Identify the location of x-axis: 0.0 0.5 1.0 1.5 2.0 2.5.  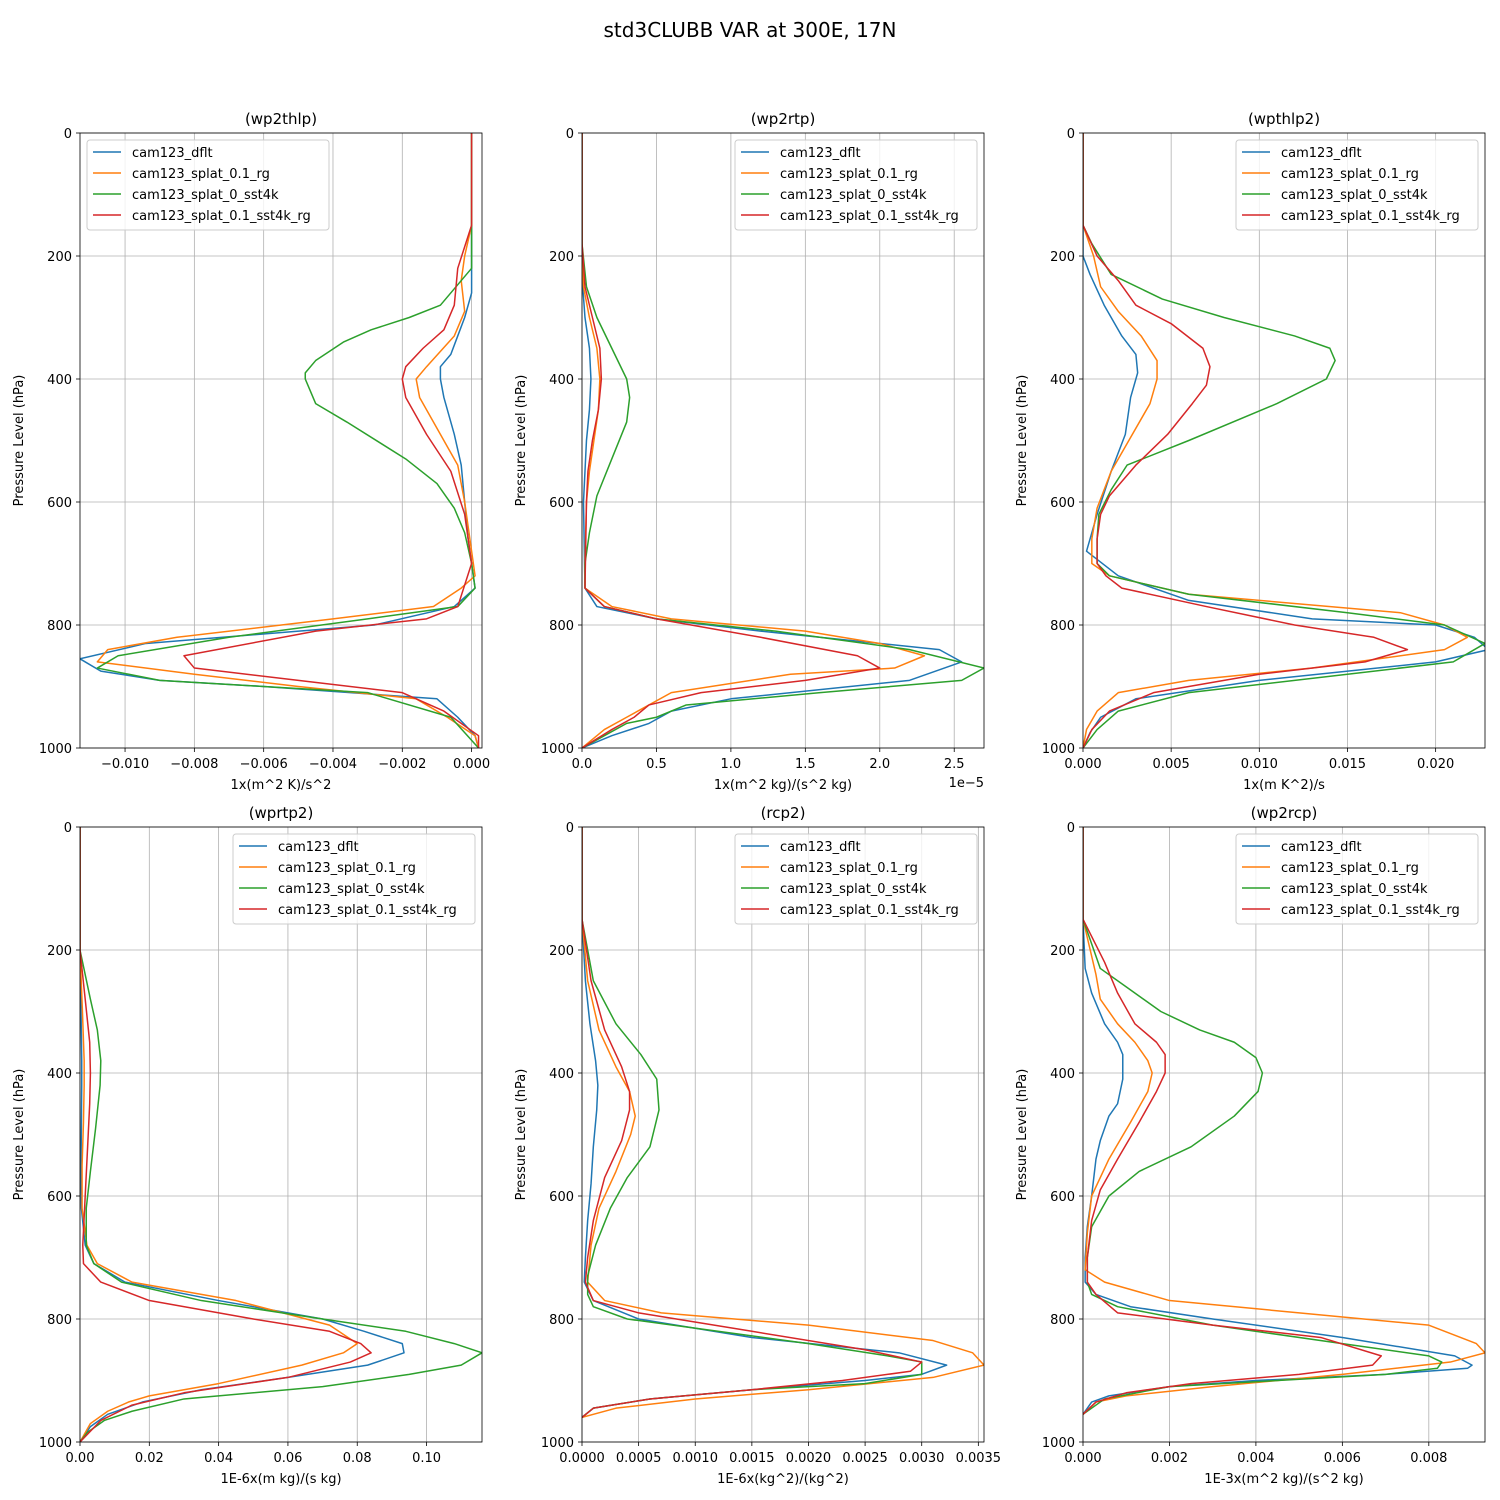
(768, 760).